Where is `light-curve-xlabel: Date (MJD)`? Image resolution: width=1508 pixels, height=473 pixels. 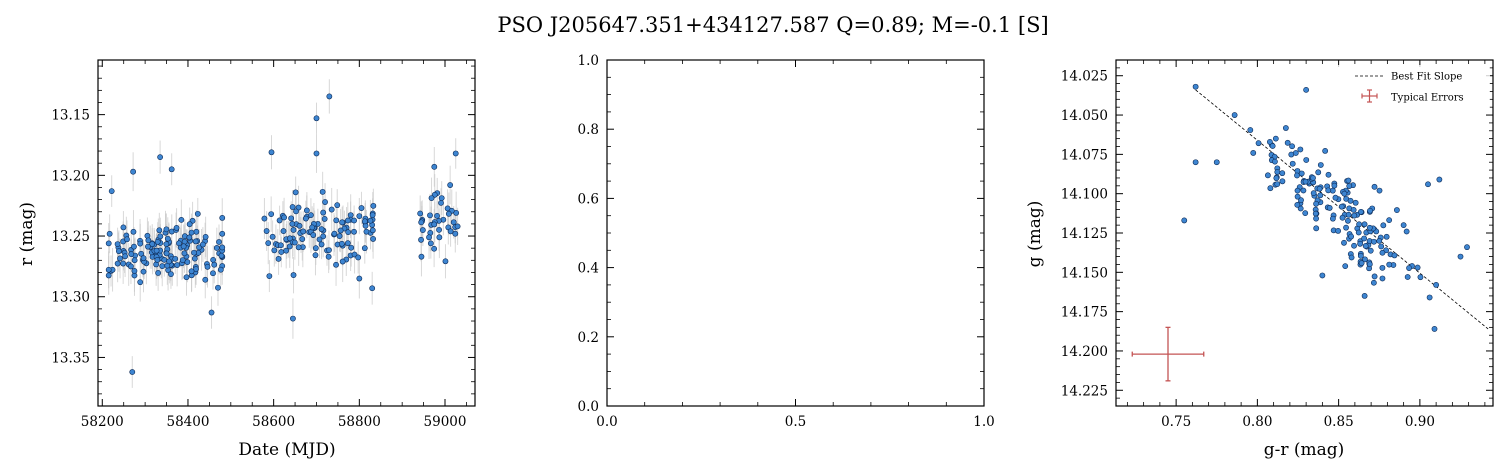 light-curve-xlabel: Date (MJD) is located at coordinates (286, 450).